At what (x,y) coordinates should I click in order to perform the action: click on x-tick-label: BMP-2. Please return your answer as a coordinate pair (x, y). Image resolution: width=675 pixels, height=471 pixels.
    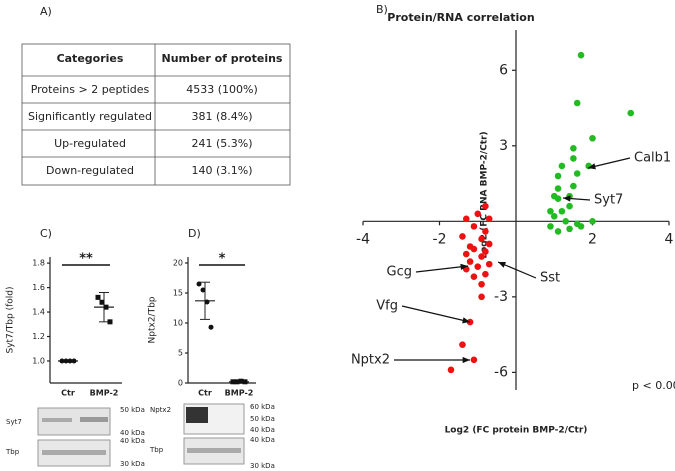
    Looking at the image, I should click on (104, 393).